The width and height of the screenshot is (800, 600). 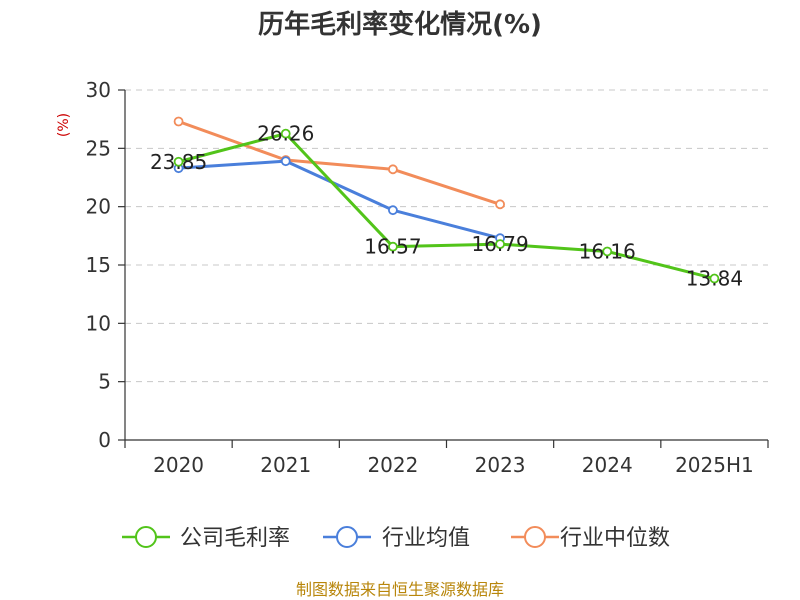 I want to click on x-tick-label: 2020, so click(x=178, y=465).